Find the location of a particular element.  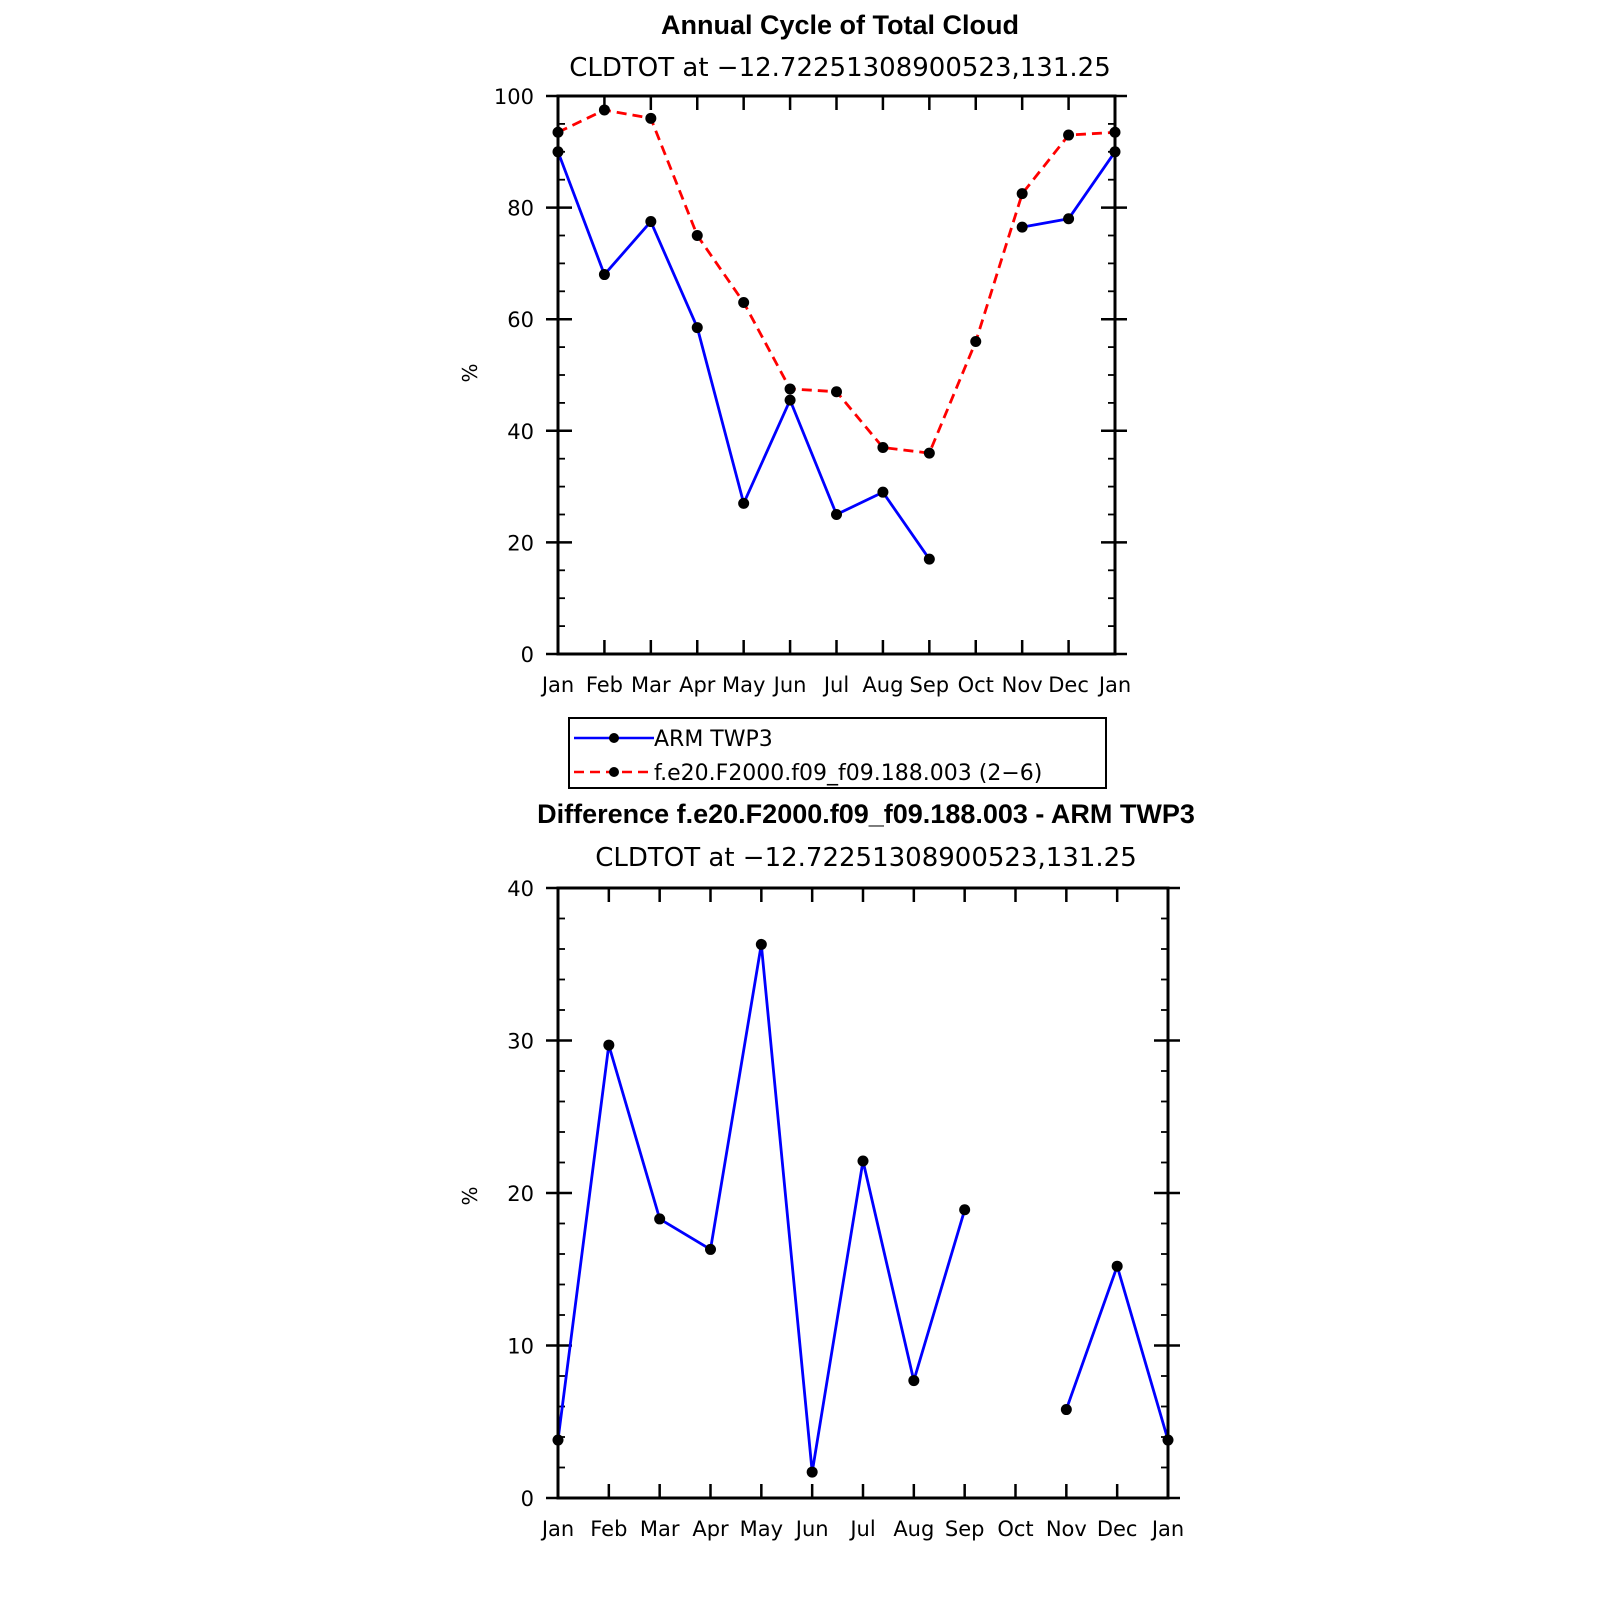

bottom-chart-ylabel: % is located at coordinates (470, 1195).